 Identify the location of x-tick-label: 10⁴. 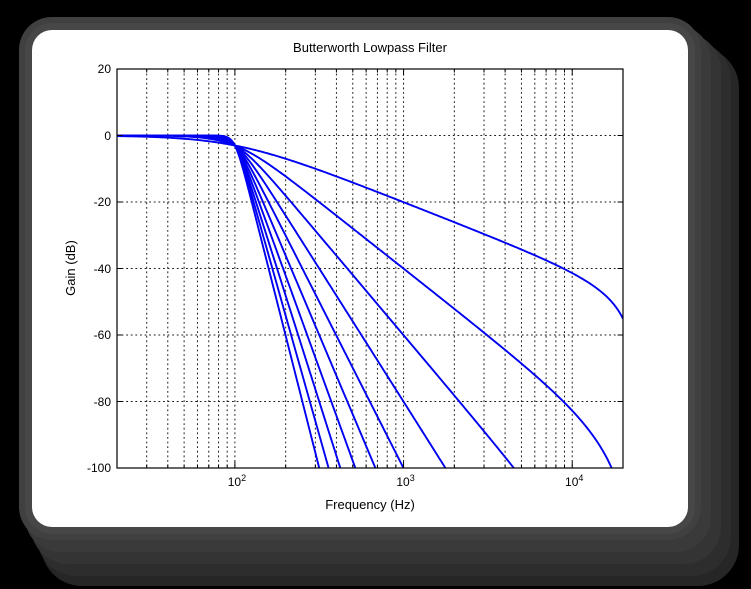
(574, 481).